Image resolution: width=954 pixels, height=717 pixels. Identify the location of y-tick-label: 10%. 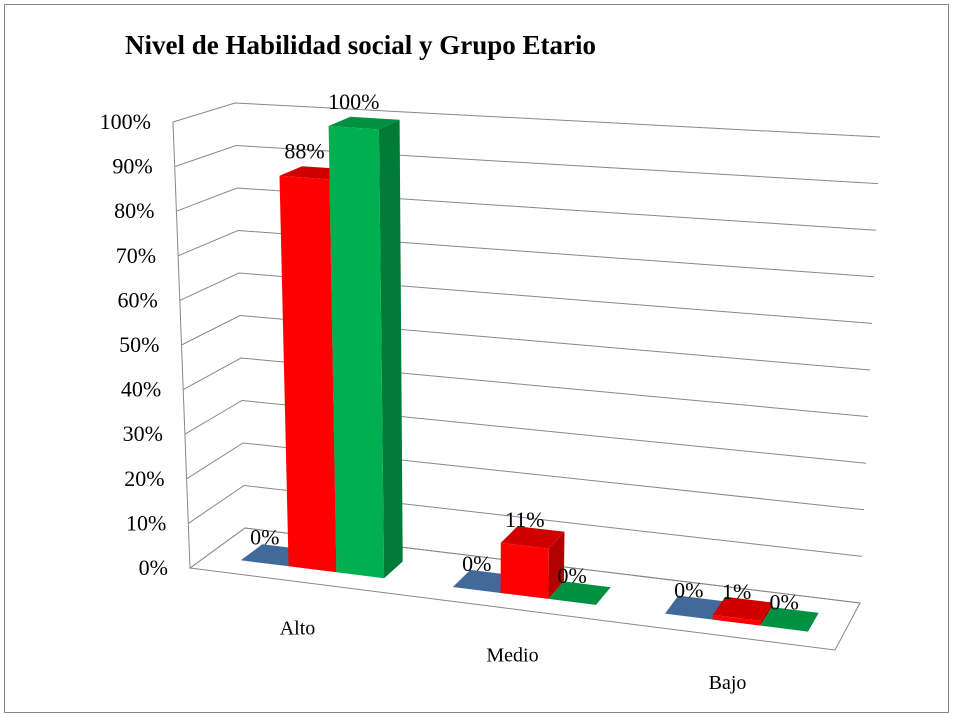
(146, 522).